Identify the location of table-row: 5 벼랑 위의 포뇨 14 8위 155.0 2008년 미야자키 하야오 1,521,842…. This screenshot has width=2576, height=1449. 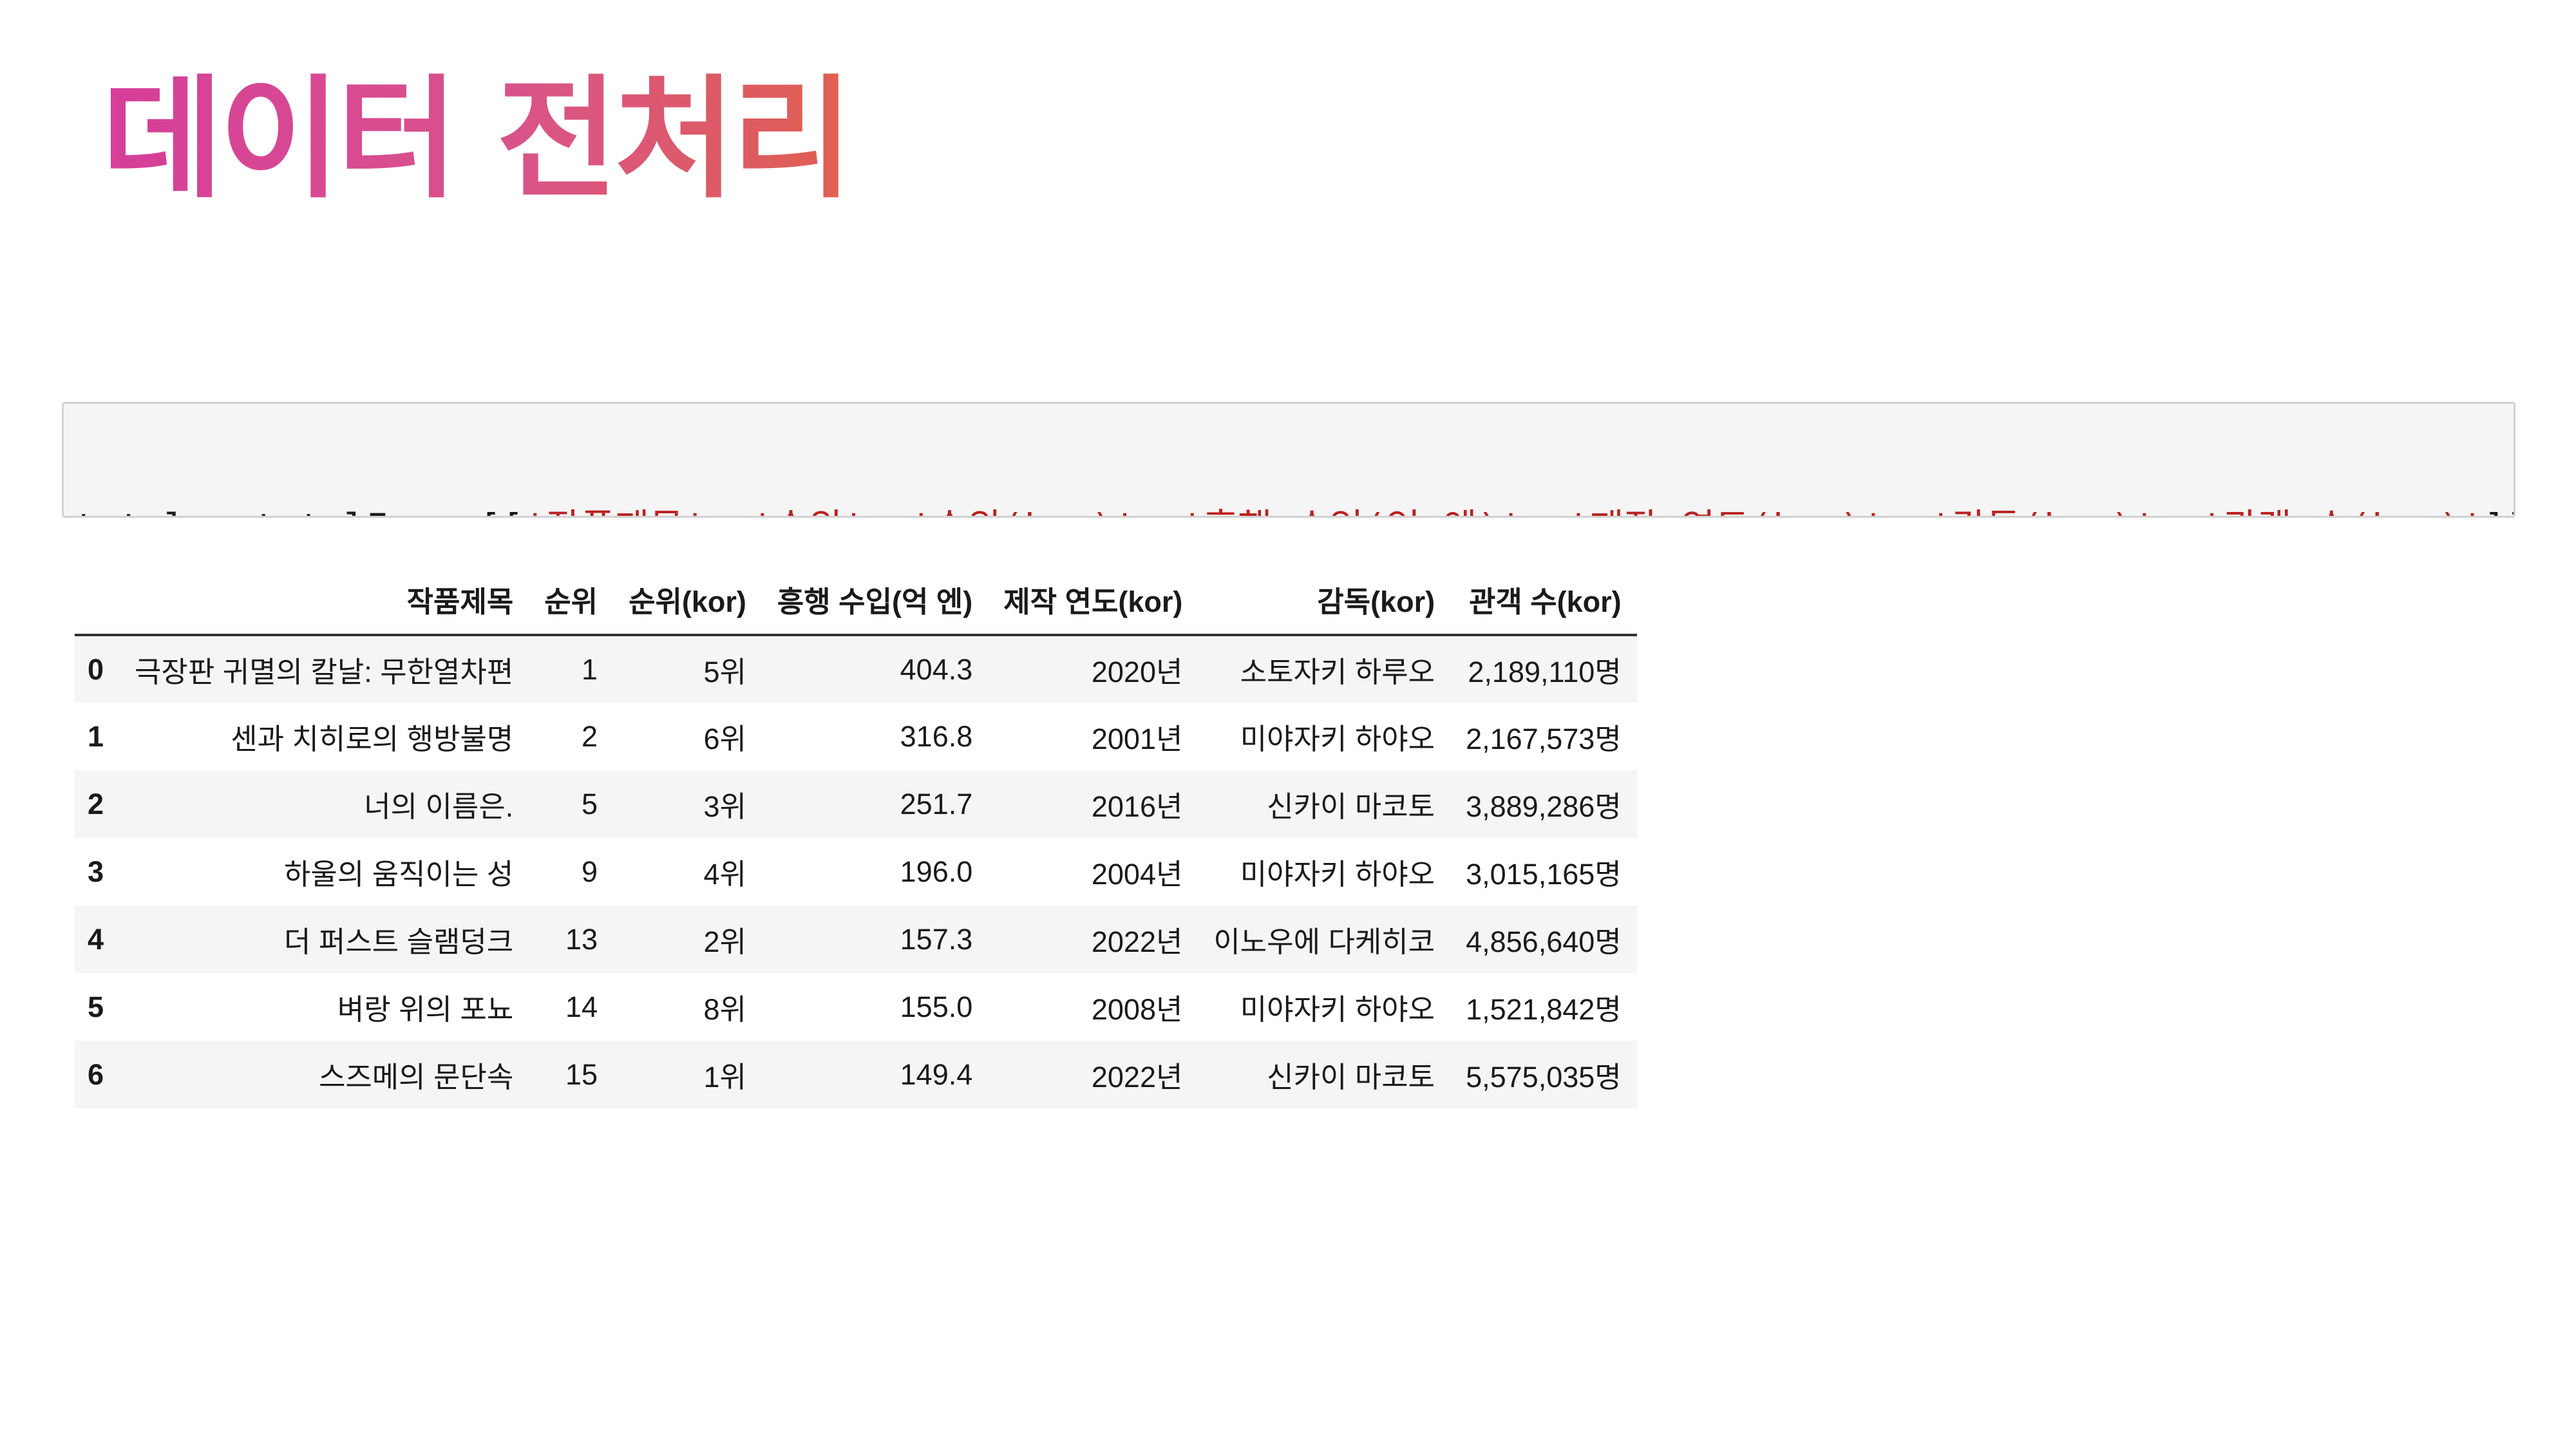
(856, 1007).